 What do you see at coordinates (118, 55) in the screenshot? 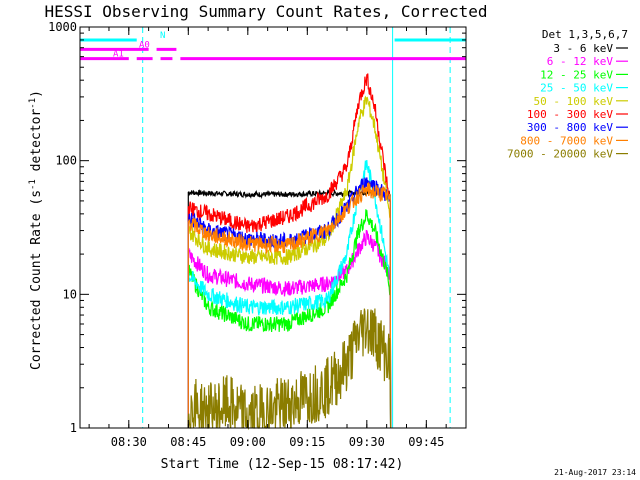
I see `annotation-label: A1` at bounding box center [118, 55].